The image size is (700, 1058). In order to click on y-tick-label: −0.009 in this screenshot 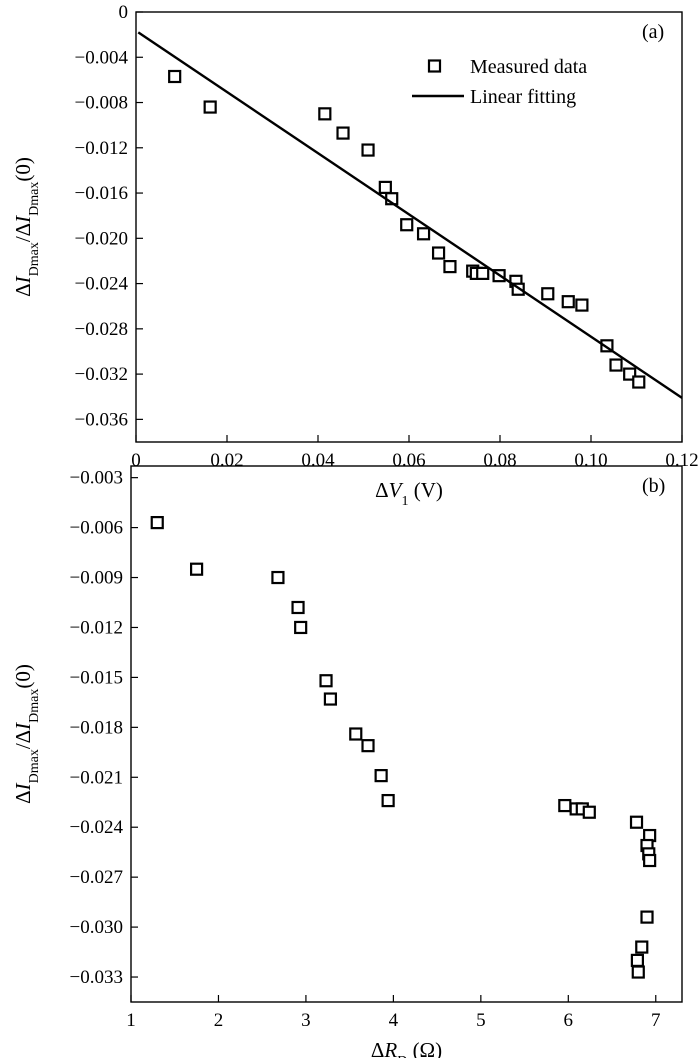, I will do `click(96, 578)`.